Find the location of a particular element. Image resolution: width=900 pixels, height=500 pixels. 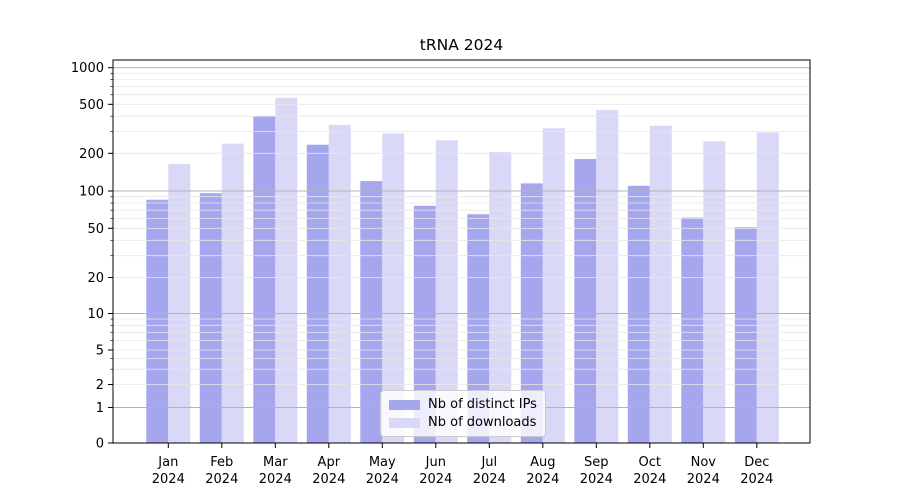

y-tick-label: 2 is located at coordinates (100, 385).